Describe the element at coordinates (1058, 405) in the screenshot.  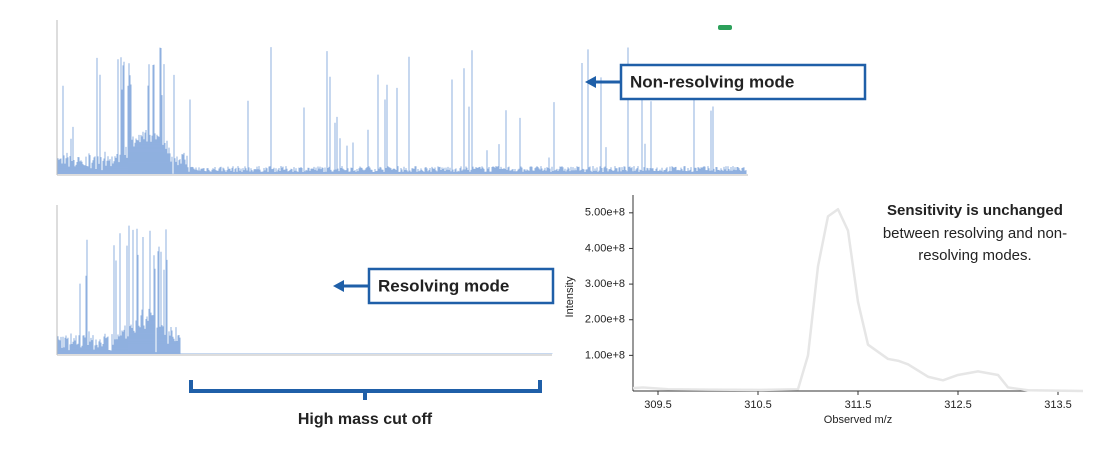
I see `x-tick-label: 313.5` at that location.